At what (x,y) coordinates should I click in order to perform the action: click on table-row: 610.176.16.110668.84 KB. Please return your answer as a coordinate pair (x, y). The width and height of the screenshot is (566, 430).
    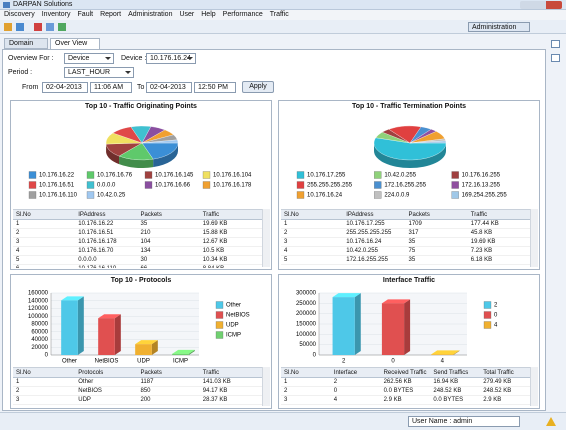
    Looking at the image, I should click on (137, 266).